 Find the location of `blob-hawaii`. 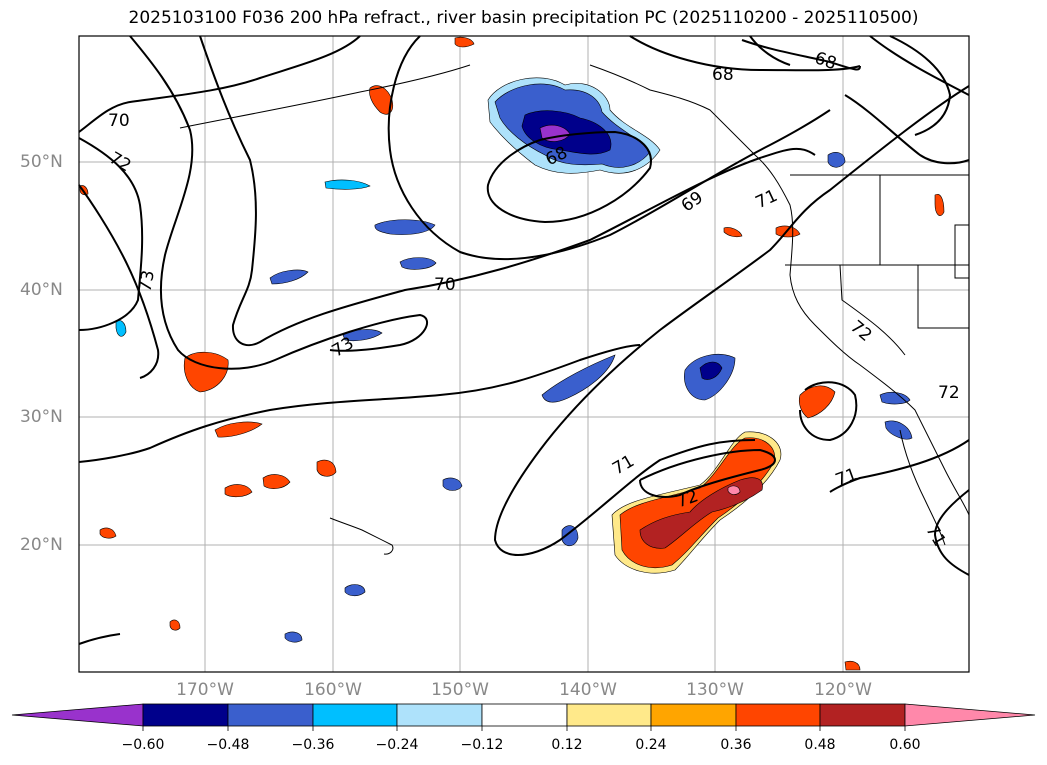

blob-hawaii is located at coordinates (570, 536).